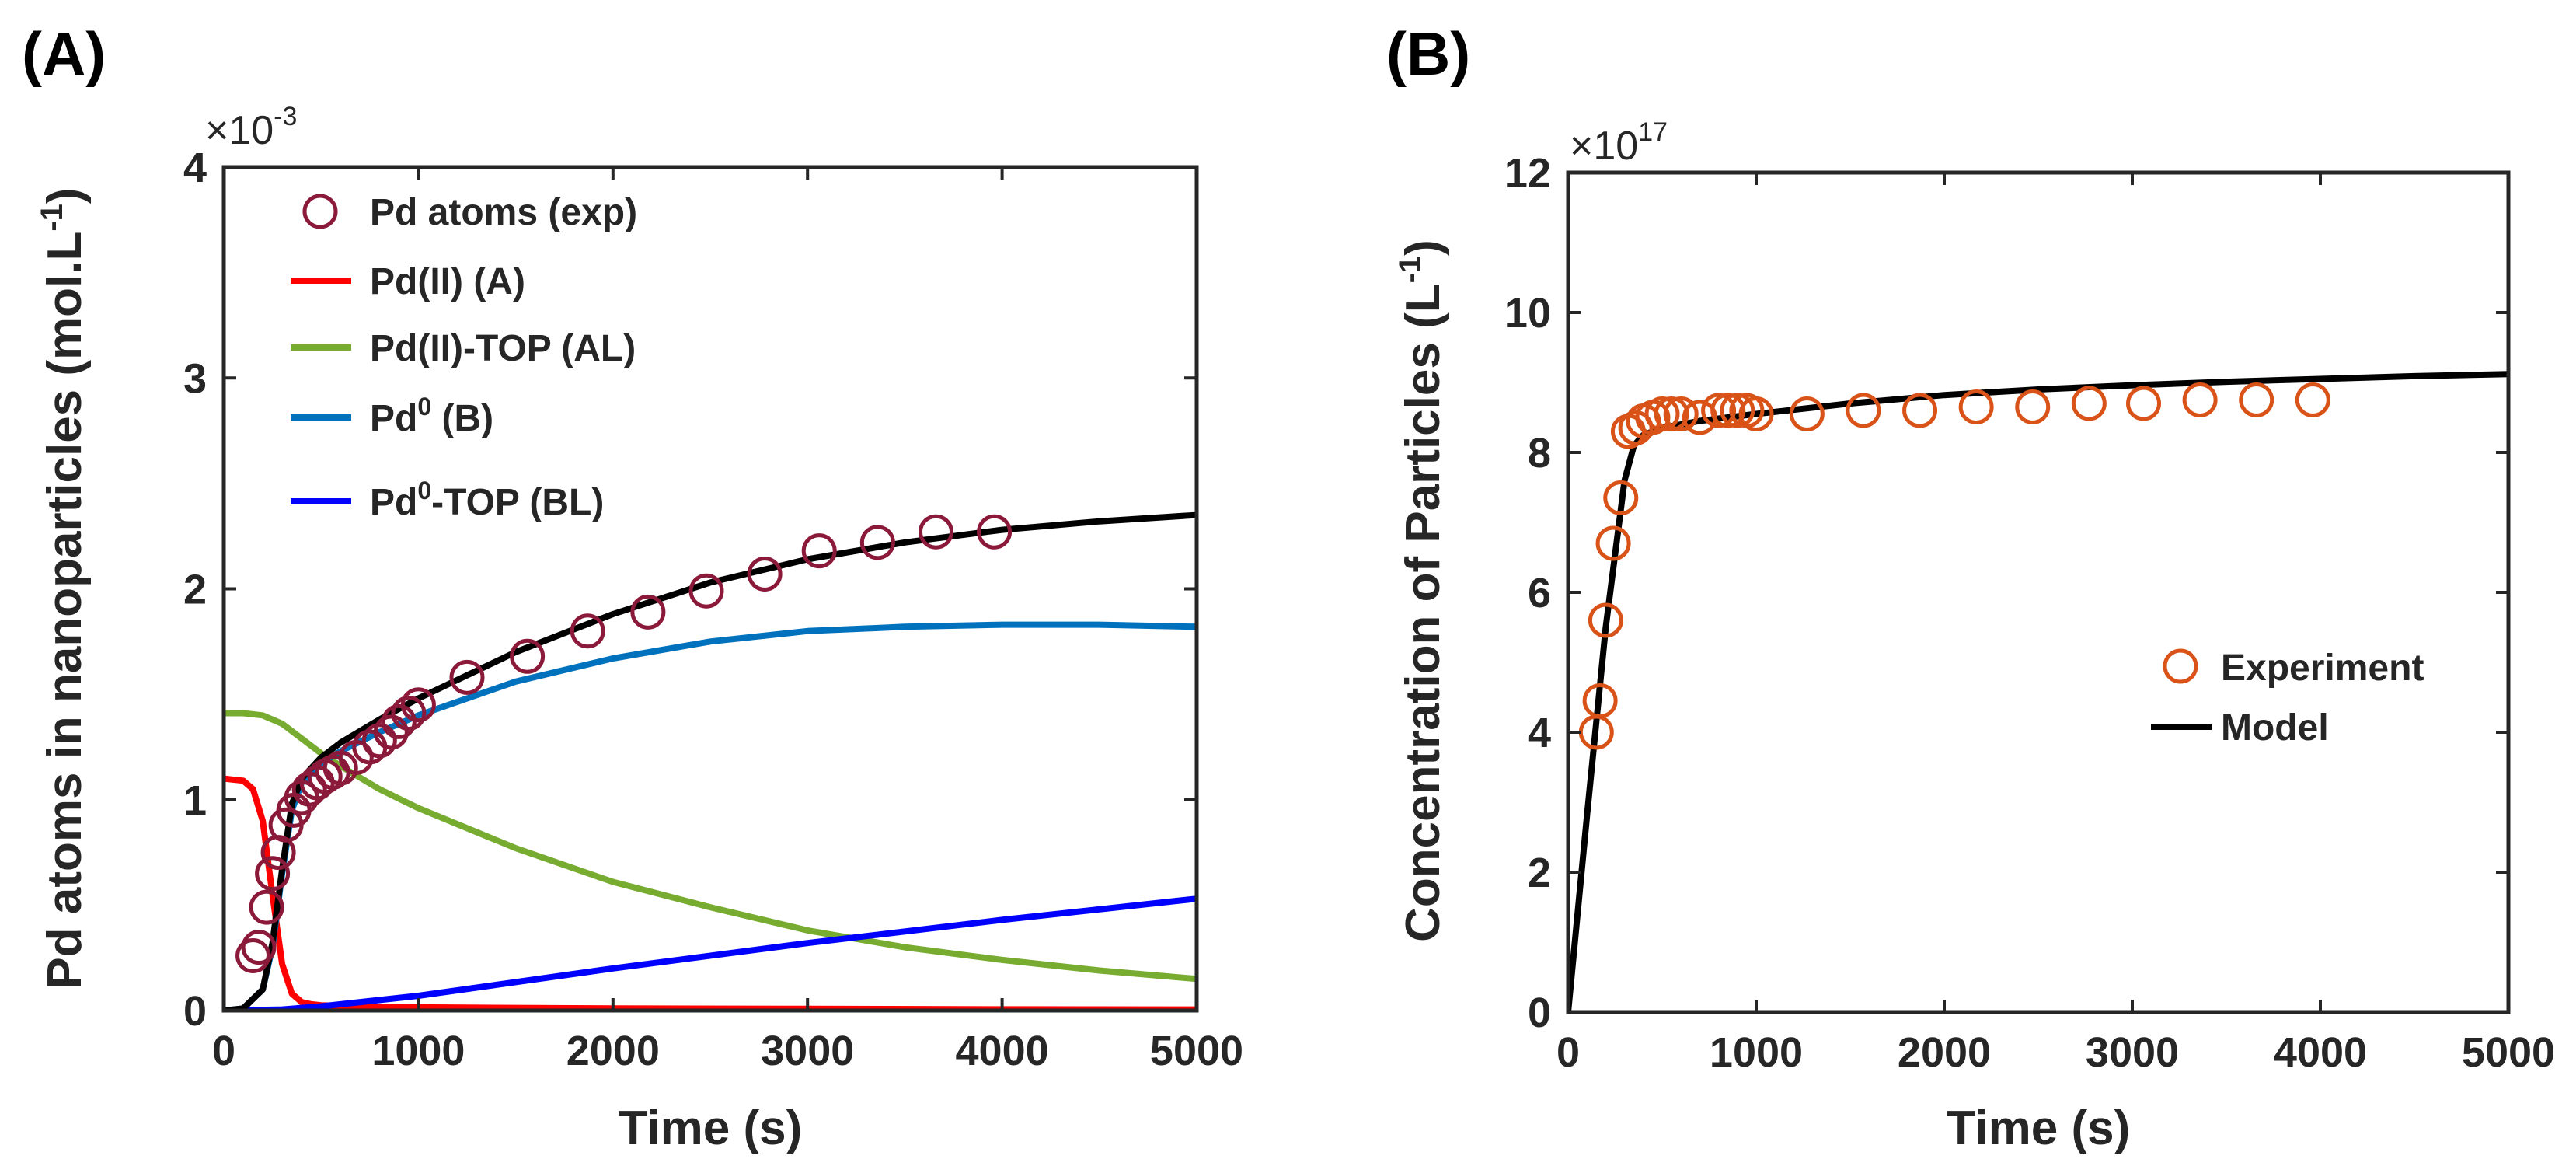 The height and width of the screenshot is (1173, 2576). What do you see at coordinates (447, 281) in the screenshot?
I see `legend-label-pdii-a: Pd(II) (A)` at bounding box center [447, 281].